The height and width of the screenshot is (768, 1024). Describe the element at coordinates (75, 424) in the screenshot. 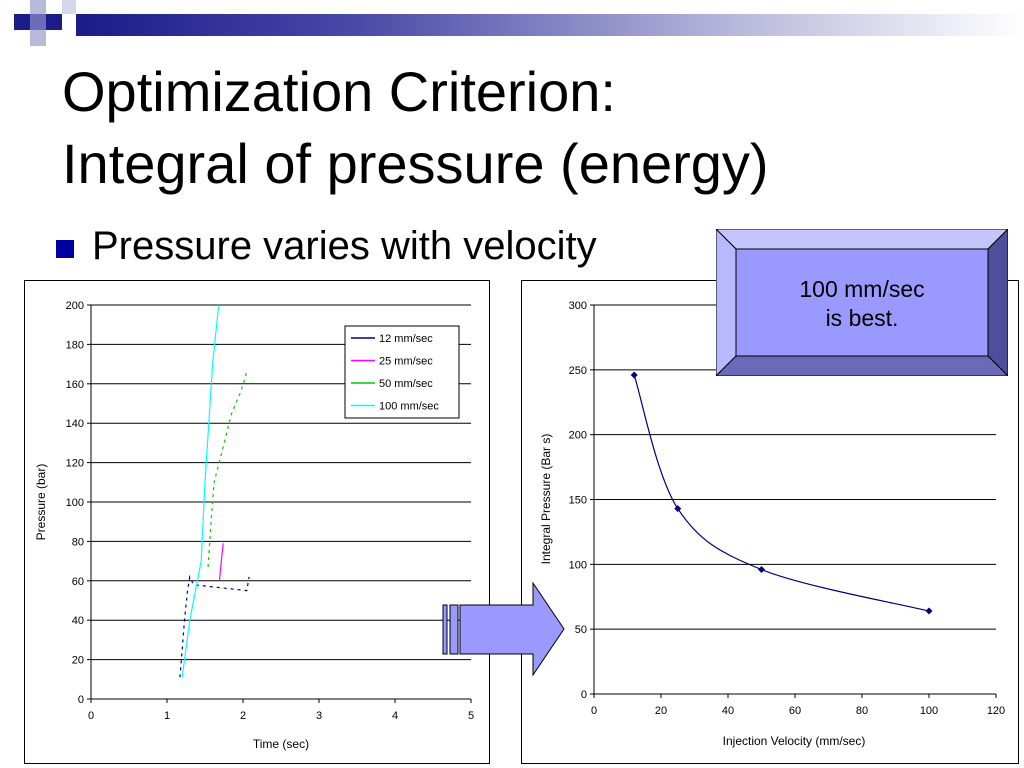

I see `y-tick-label: 140` at that location.